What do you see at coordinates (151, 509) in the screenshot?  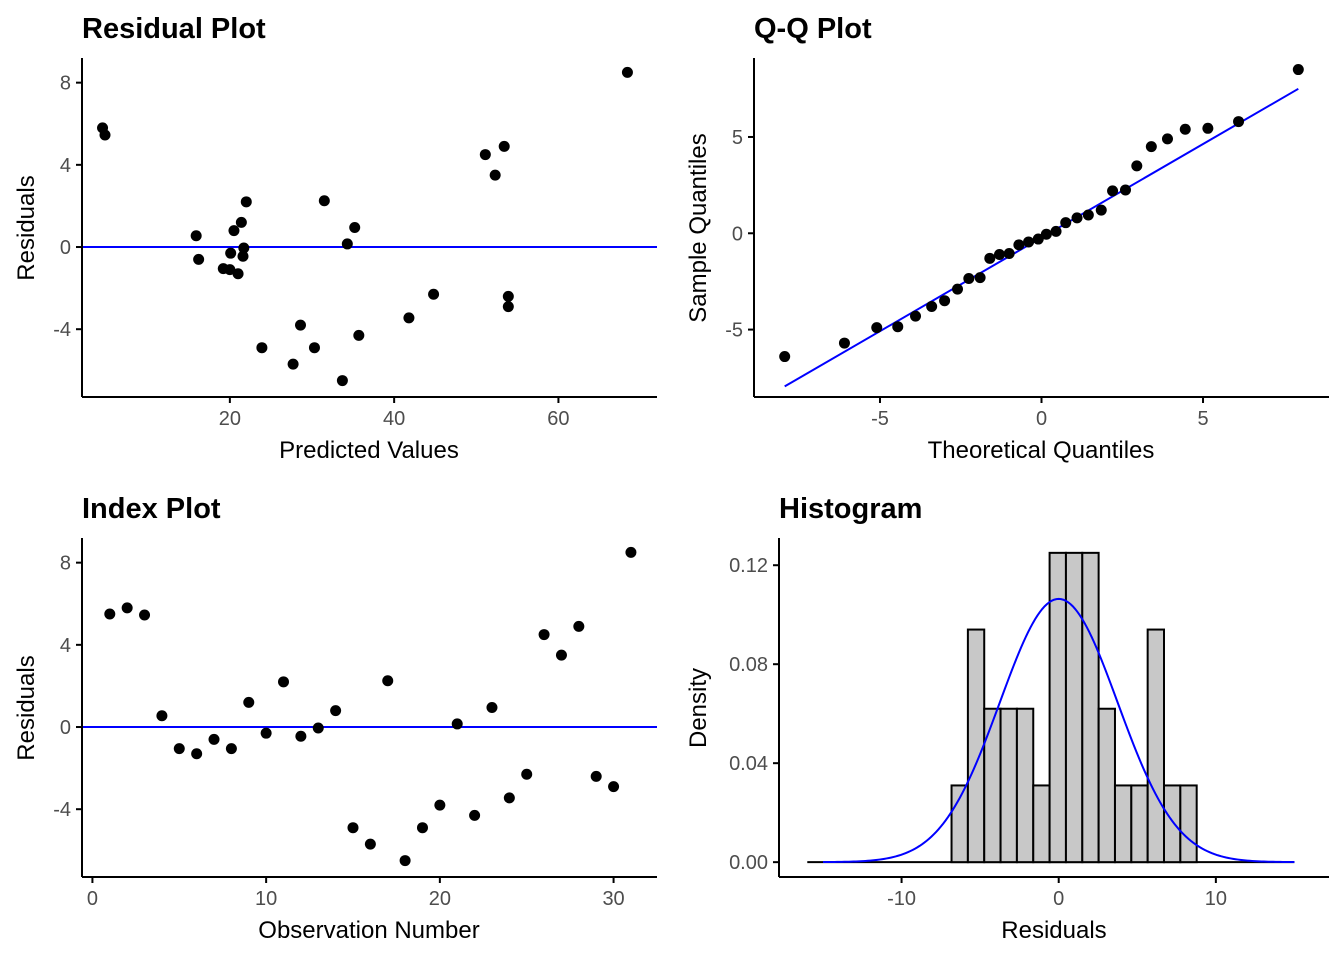 I see `index-plot-title: Index Plot` at bounding box center [151, 509].